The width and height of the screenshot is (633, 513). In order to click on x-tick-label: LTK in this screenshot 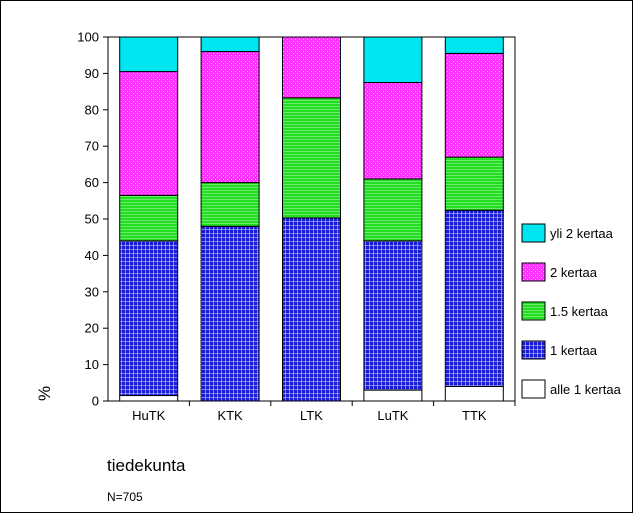, I will do `click(311, 415)`.